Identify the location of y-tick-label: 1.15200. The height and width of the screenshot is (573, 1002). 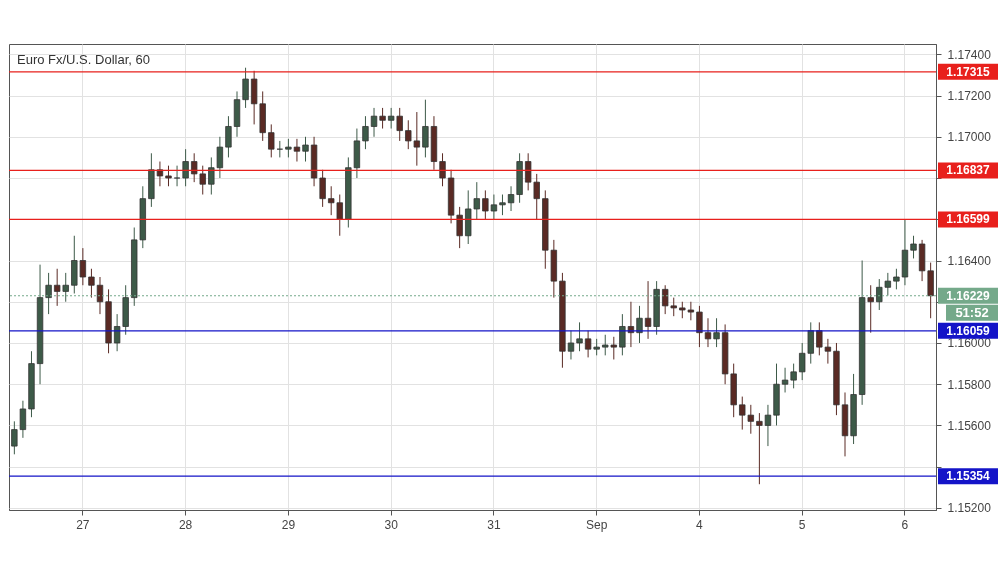
(969, 508).